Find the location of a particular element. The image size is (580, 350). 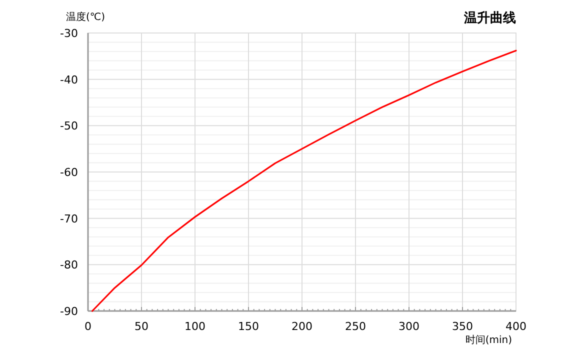

x-tick-label: 100 is located at coordinates (195, 326).